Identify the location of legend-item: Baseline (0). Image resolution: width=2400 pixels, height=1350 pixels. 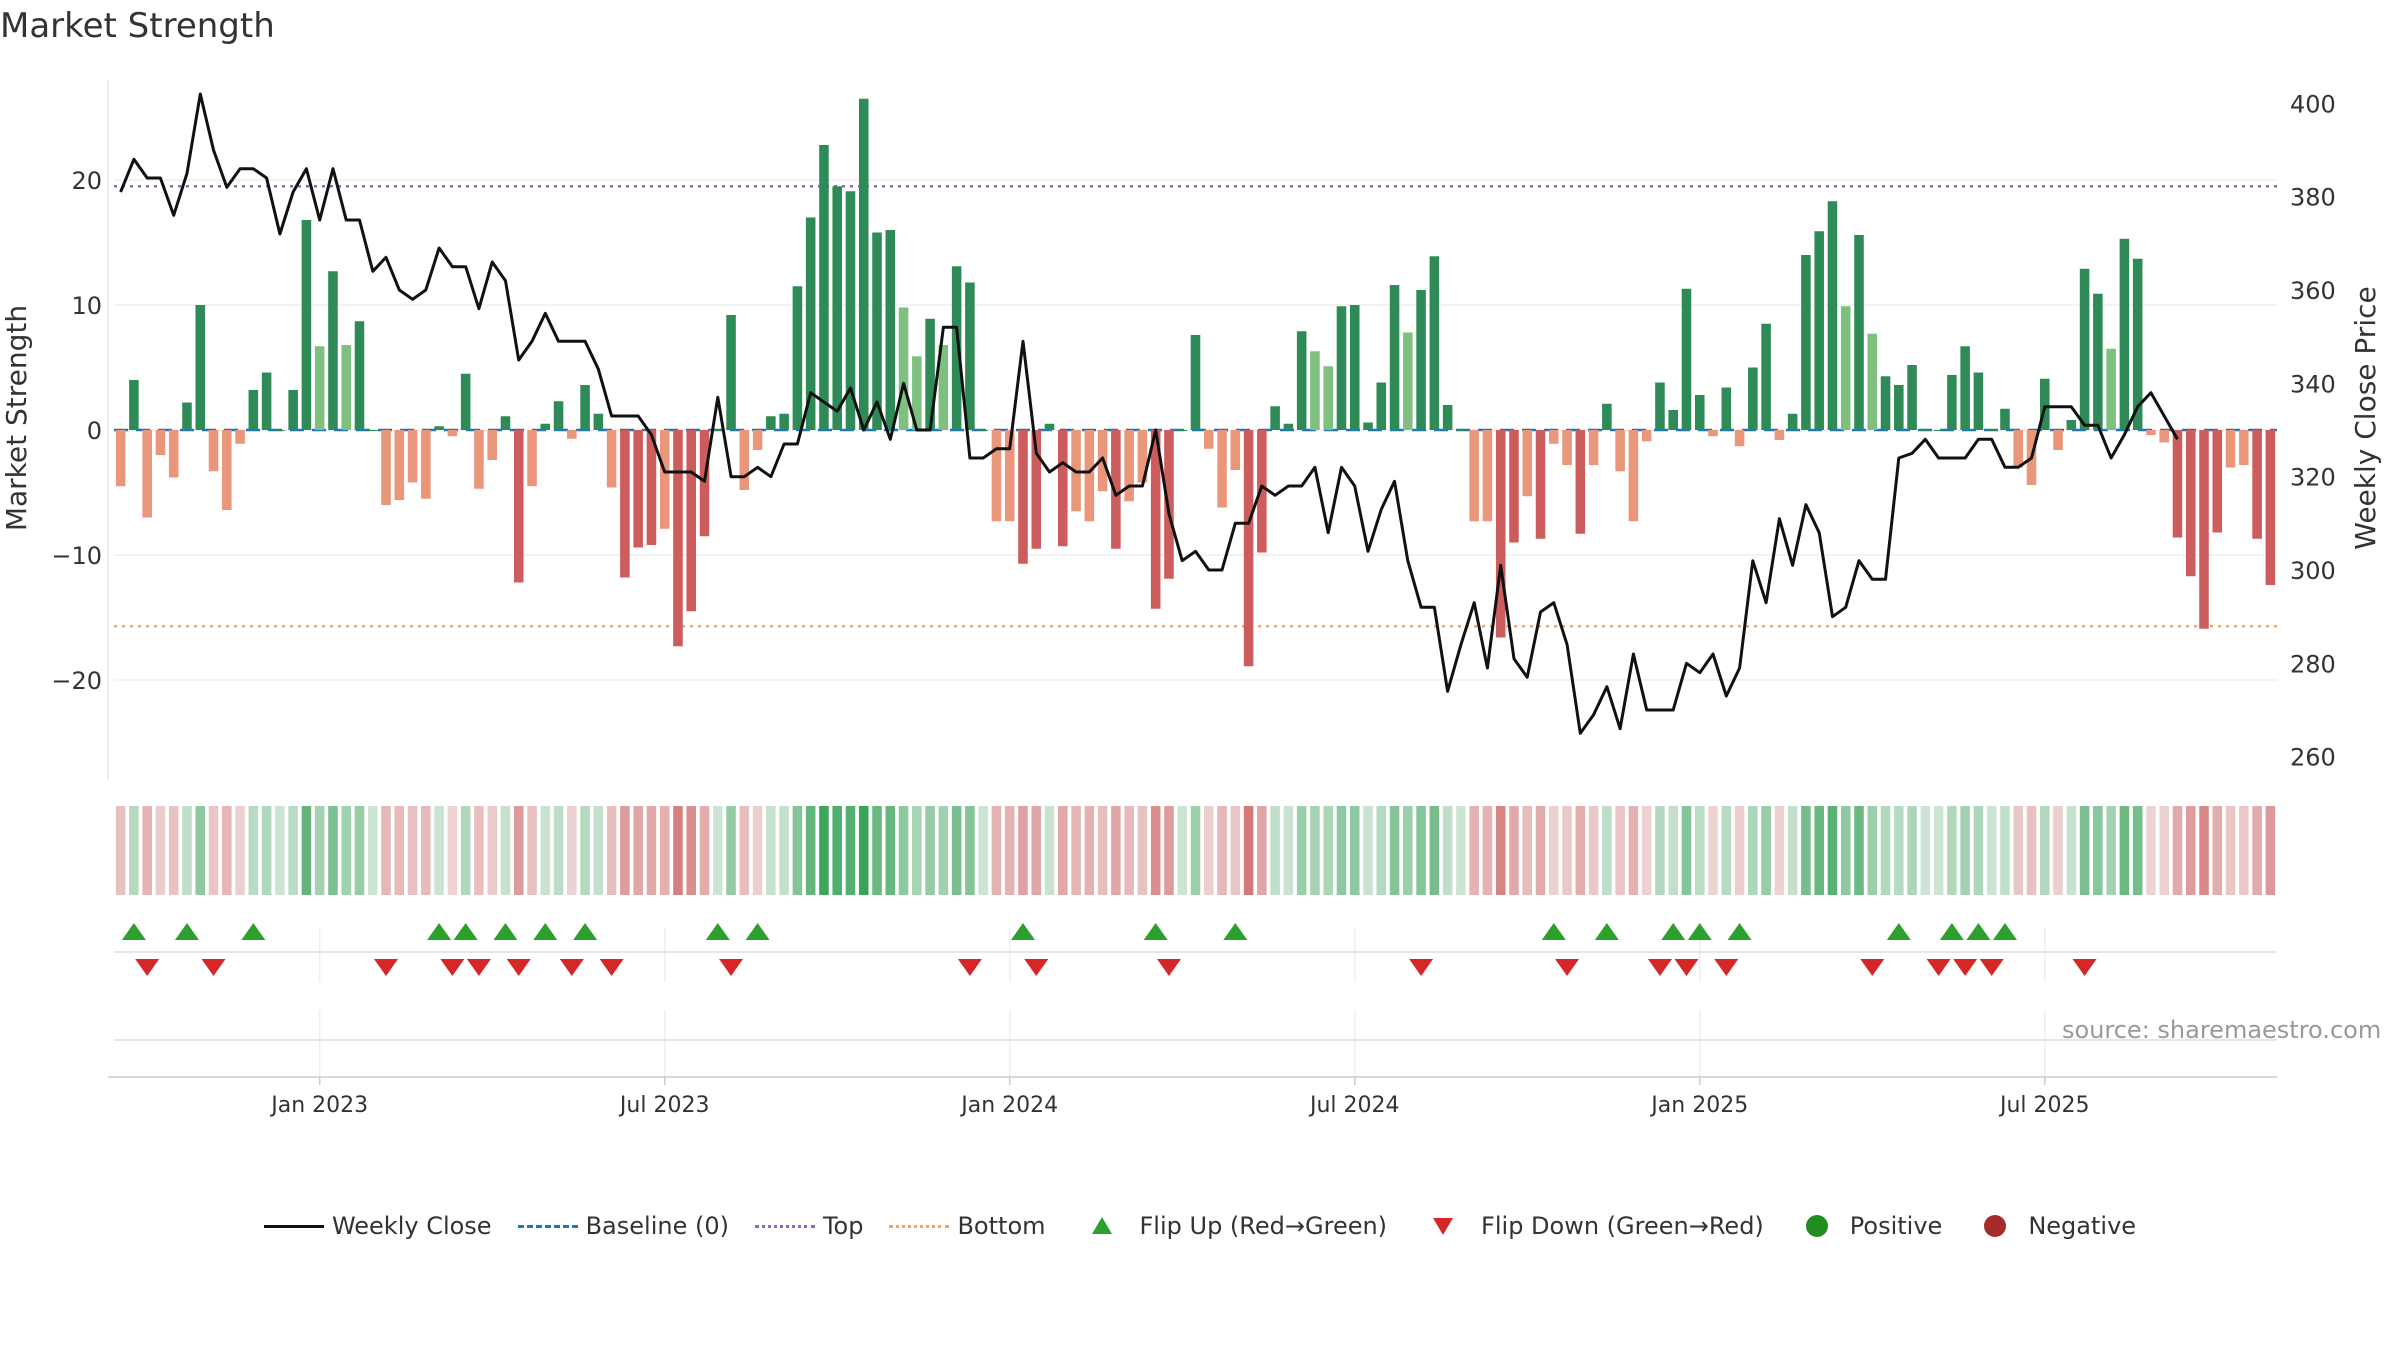
(623, 1226).